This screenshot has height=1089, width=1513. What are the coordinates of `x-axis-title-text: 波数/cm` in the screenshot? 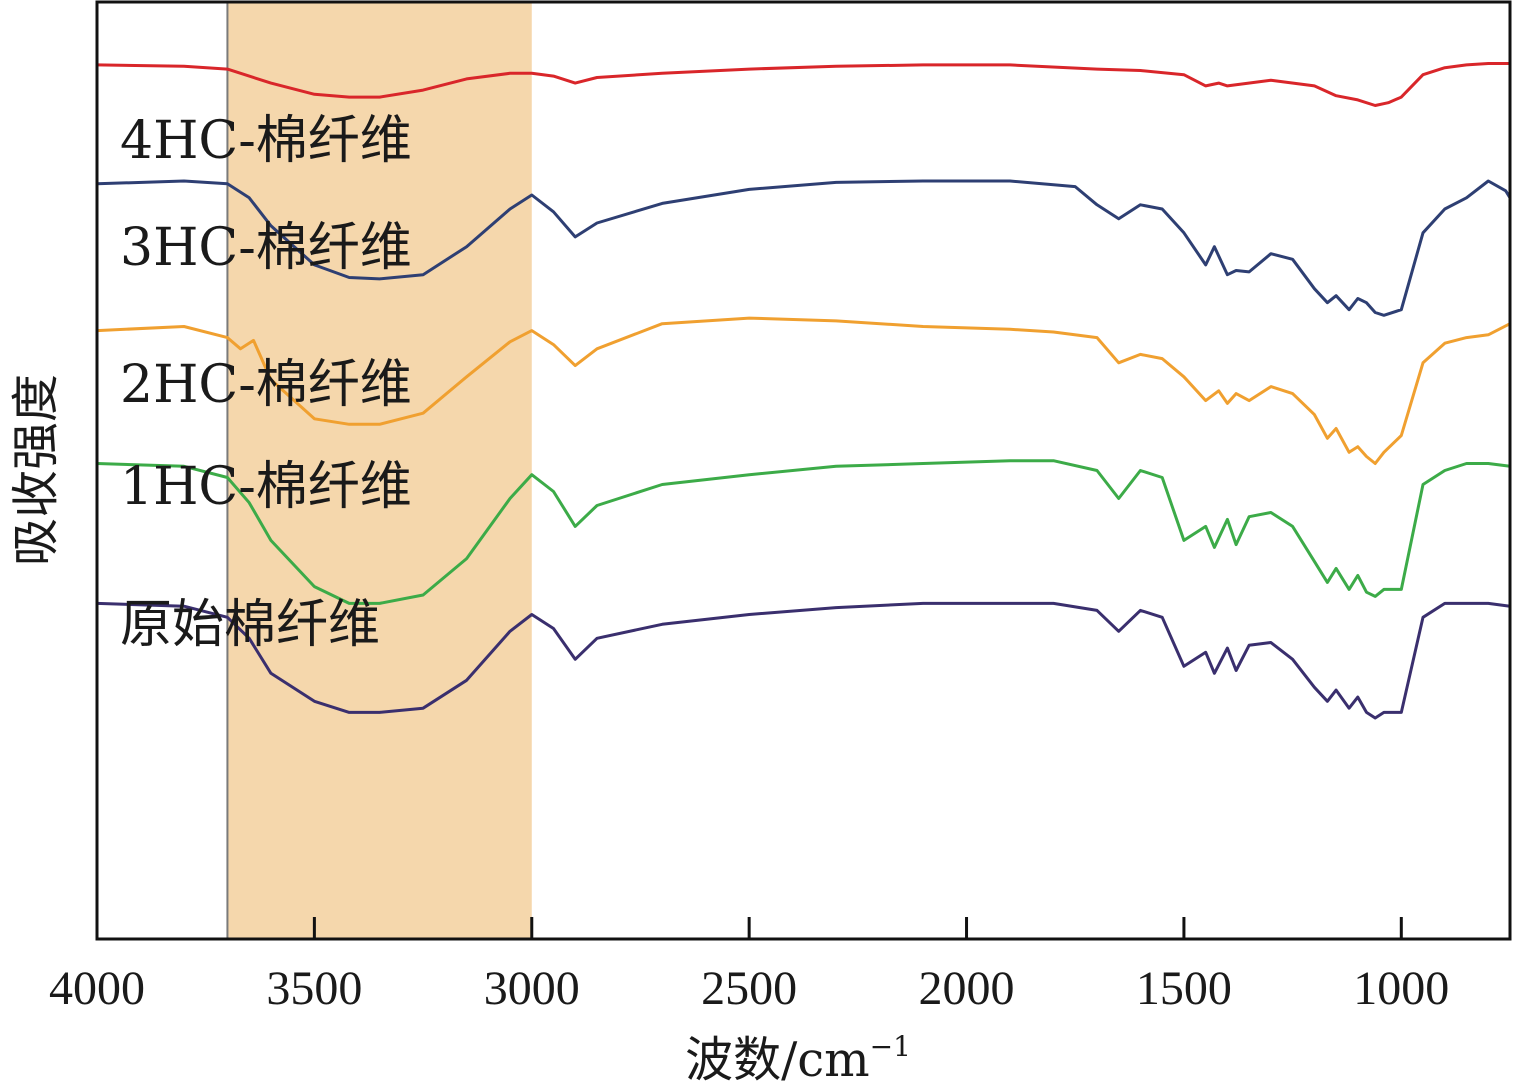 It's located at (777, 1060).